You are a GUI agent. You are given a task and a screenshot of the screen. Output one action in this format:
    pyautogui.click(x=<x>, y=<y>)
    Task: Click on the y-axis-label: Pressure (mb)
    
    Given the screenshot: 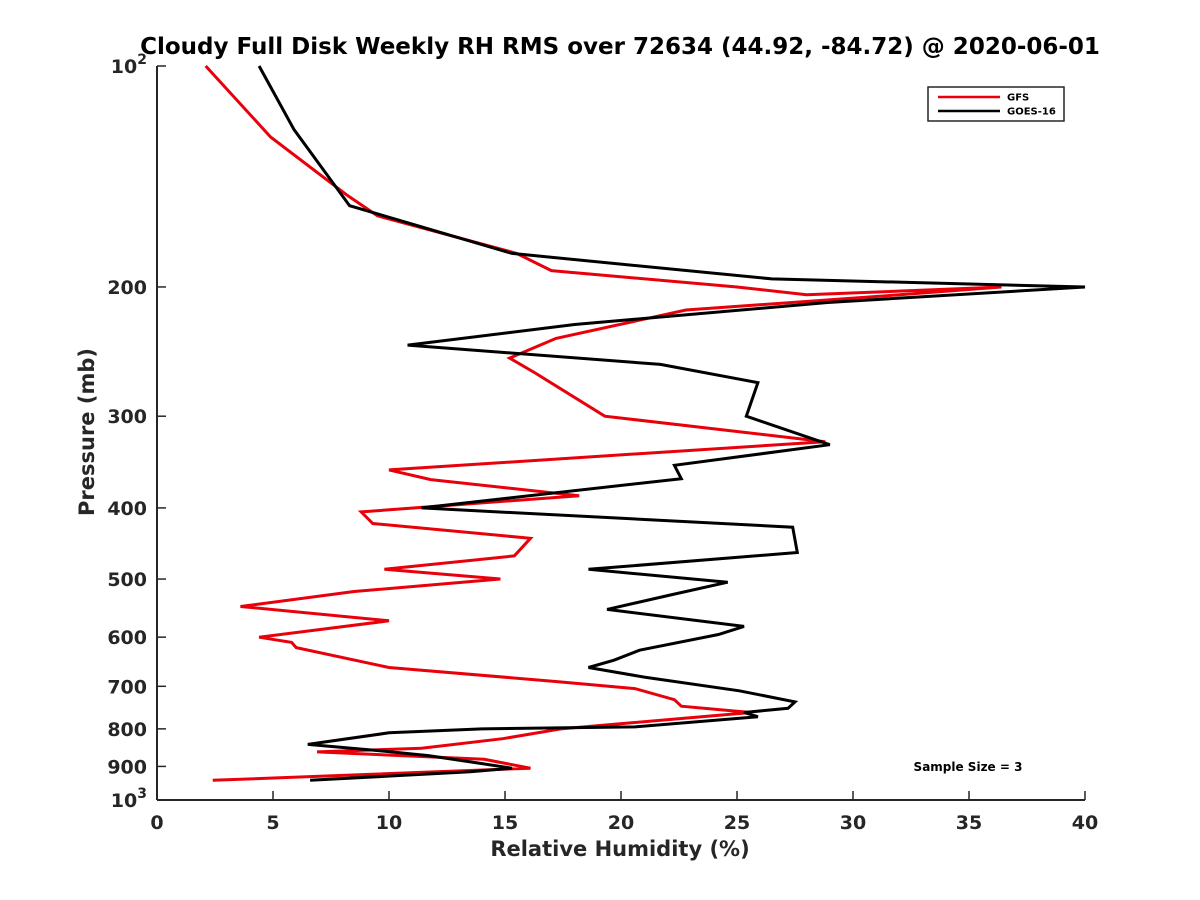 What is the action you would take?
    pyautogui.click(x=87, y=432)
    